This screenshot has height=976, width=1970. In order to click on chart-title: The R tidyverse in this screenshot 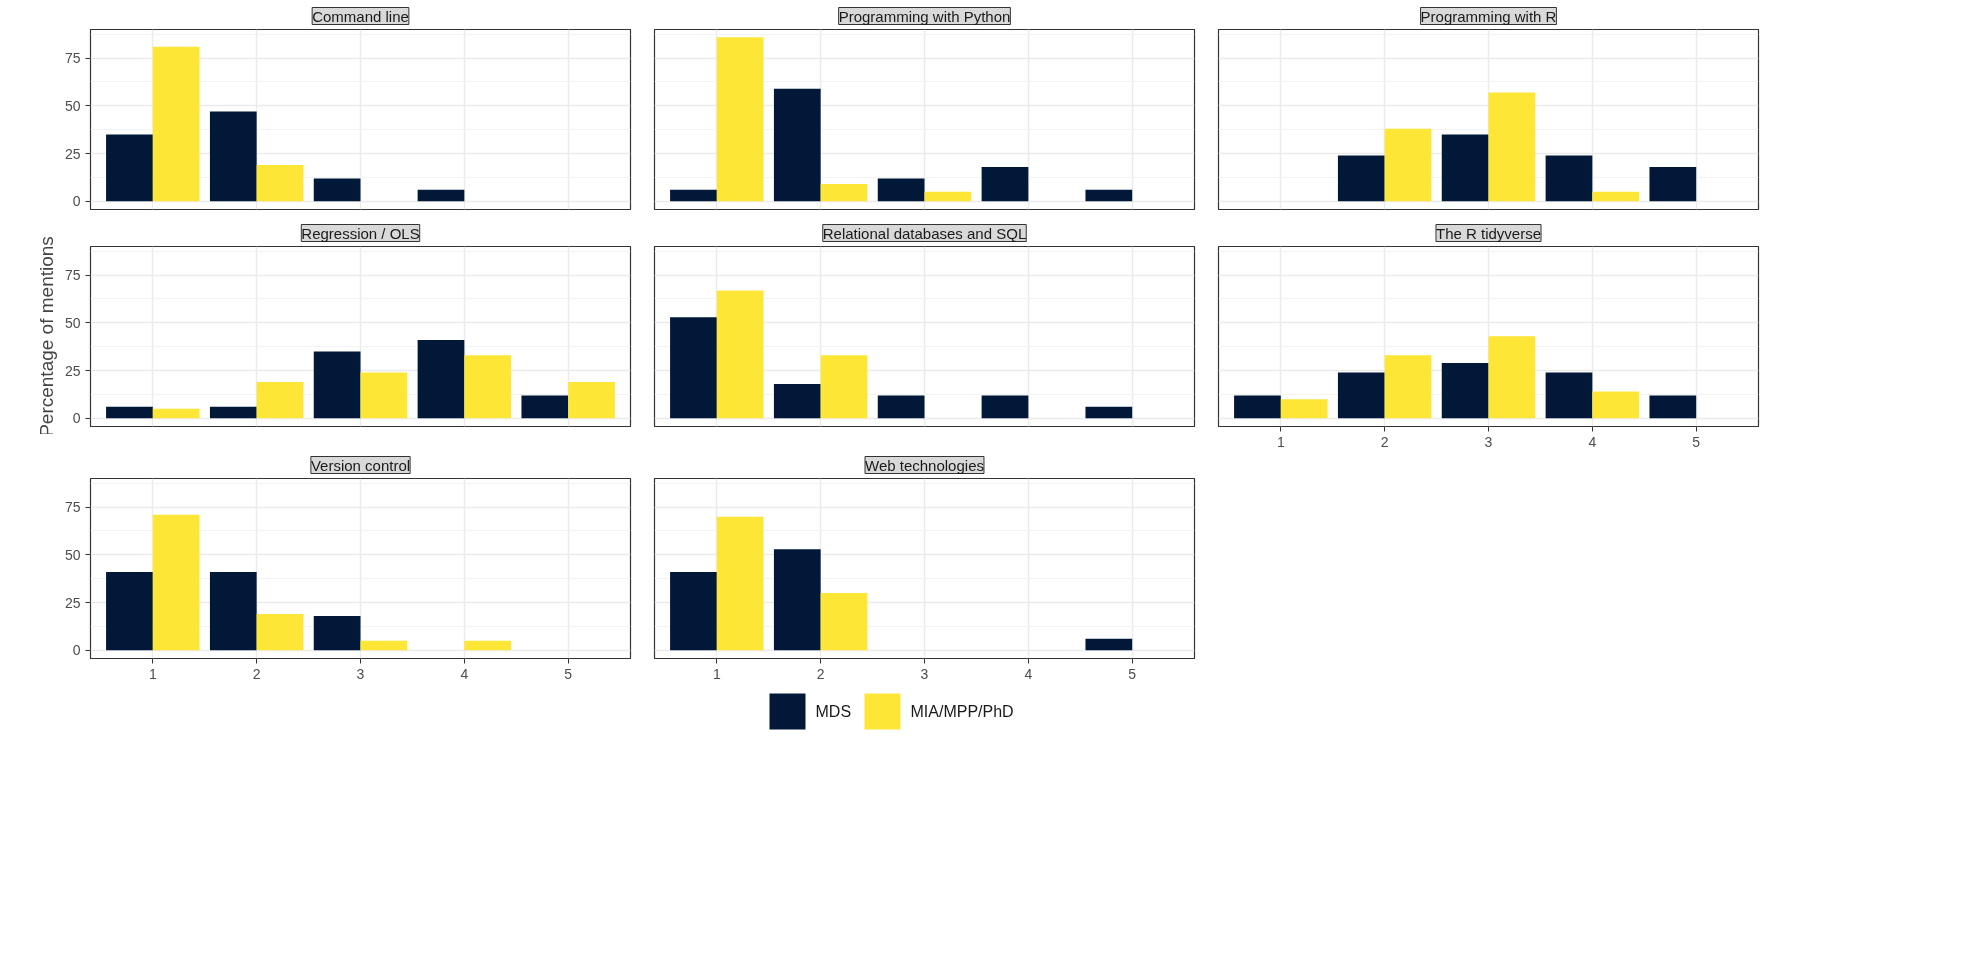, I will do `click(1488, 233)`.